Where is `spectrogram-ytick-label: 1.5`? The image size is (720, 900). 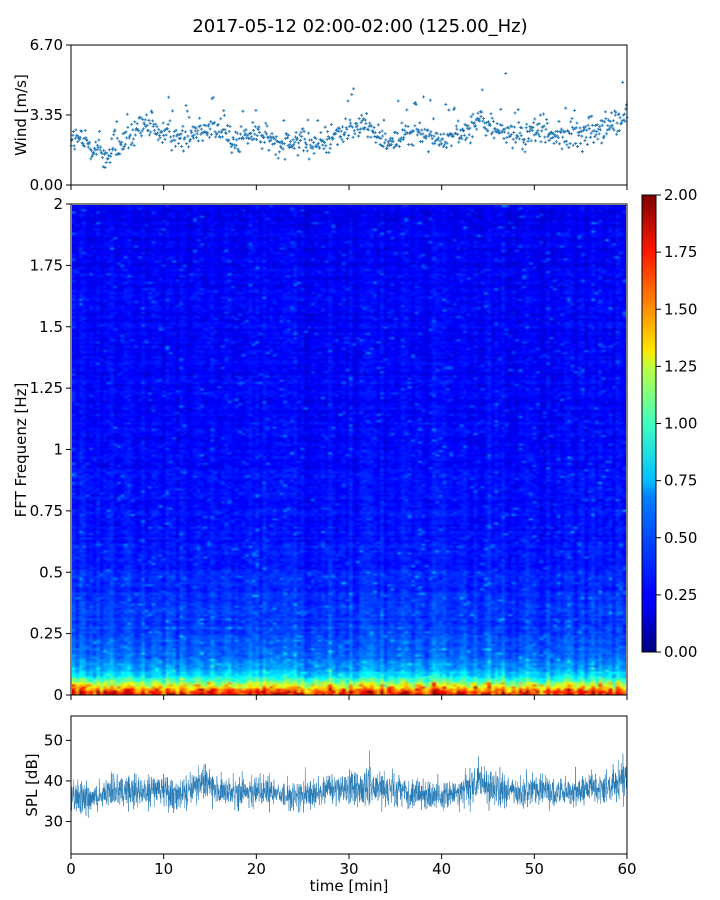 spectrogram-ytick-label: 1.5 is located at coordinates (51, 327).